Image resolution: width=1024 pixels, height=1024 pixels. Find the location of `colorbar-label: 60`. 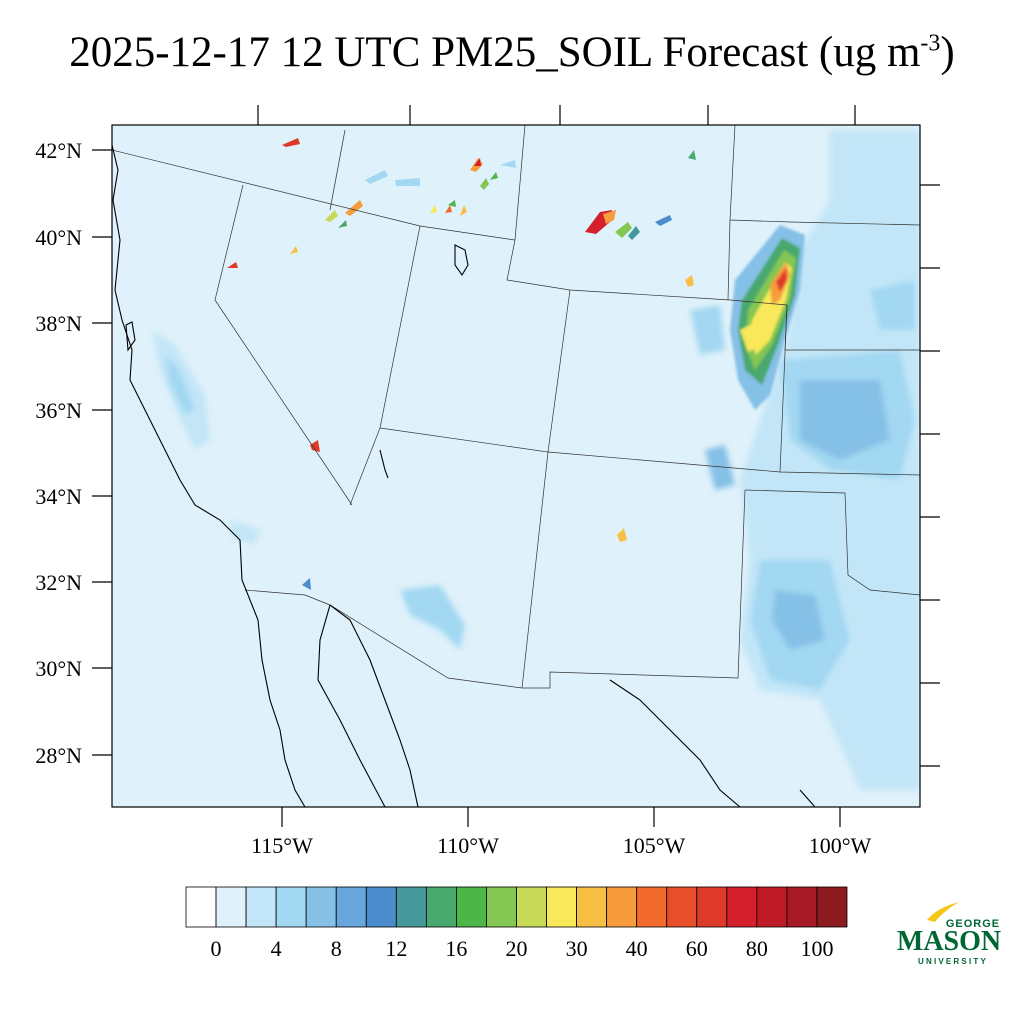

colorbar-label: 60 is located at coordinates (697, 948).